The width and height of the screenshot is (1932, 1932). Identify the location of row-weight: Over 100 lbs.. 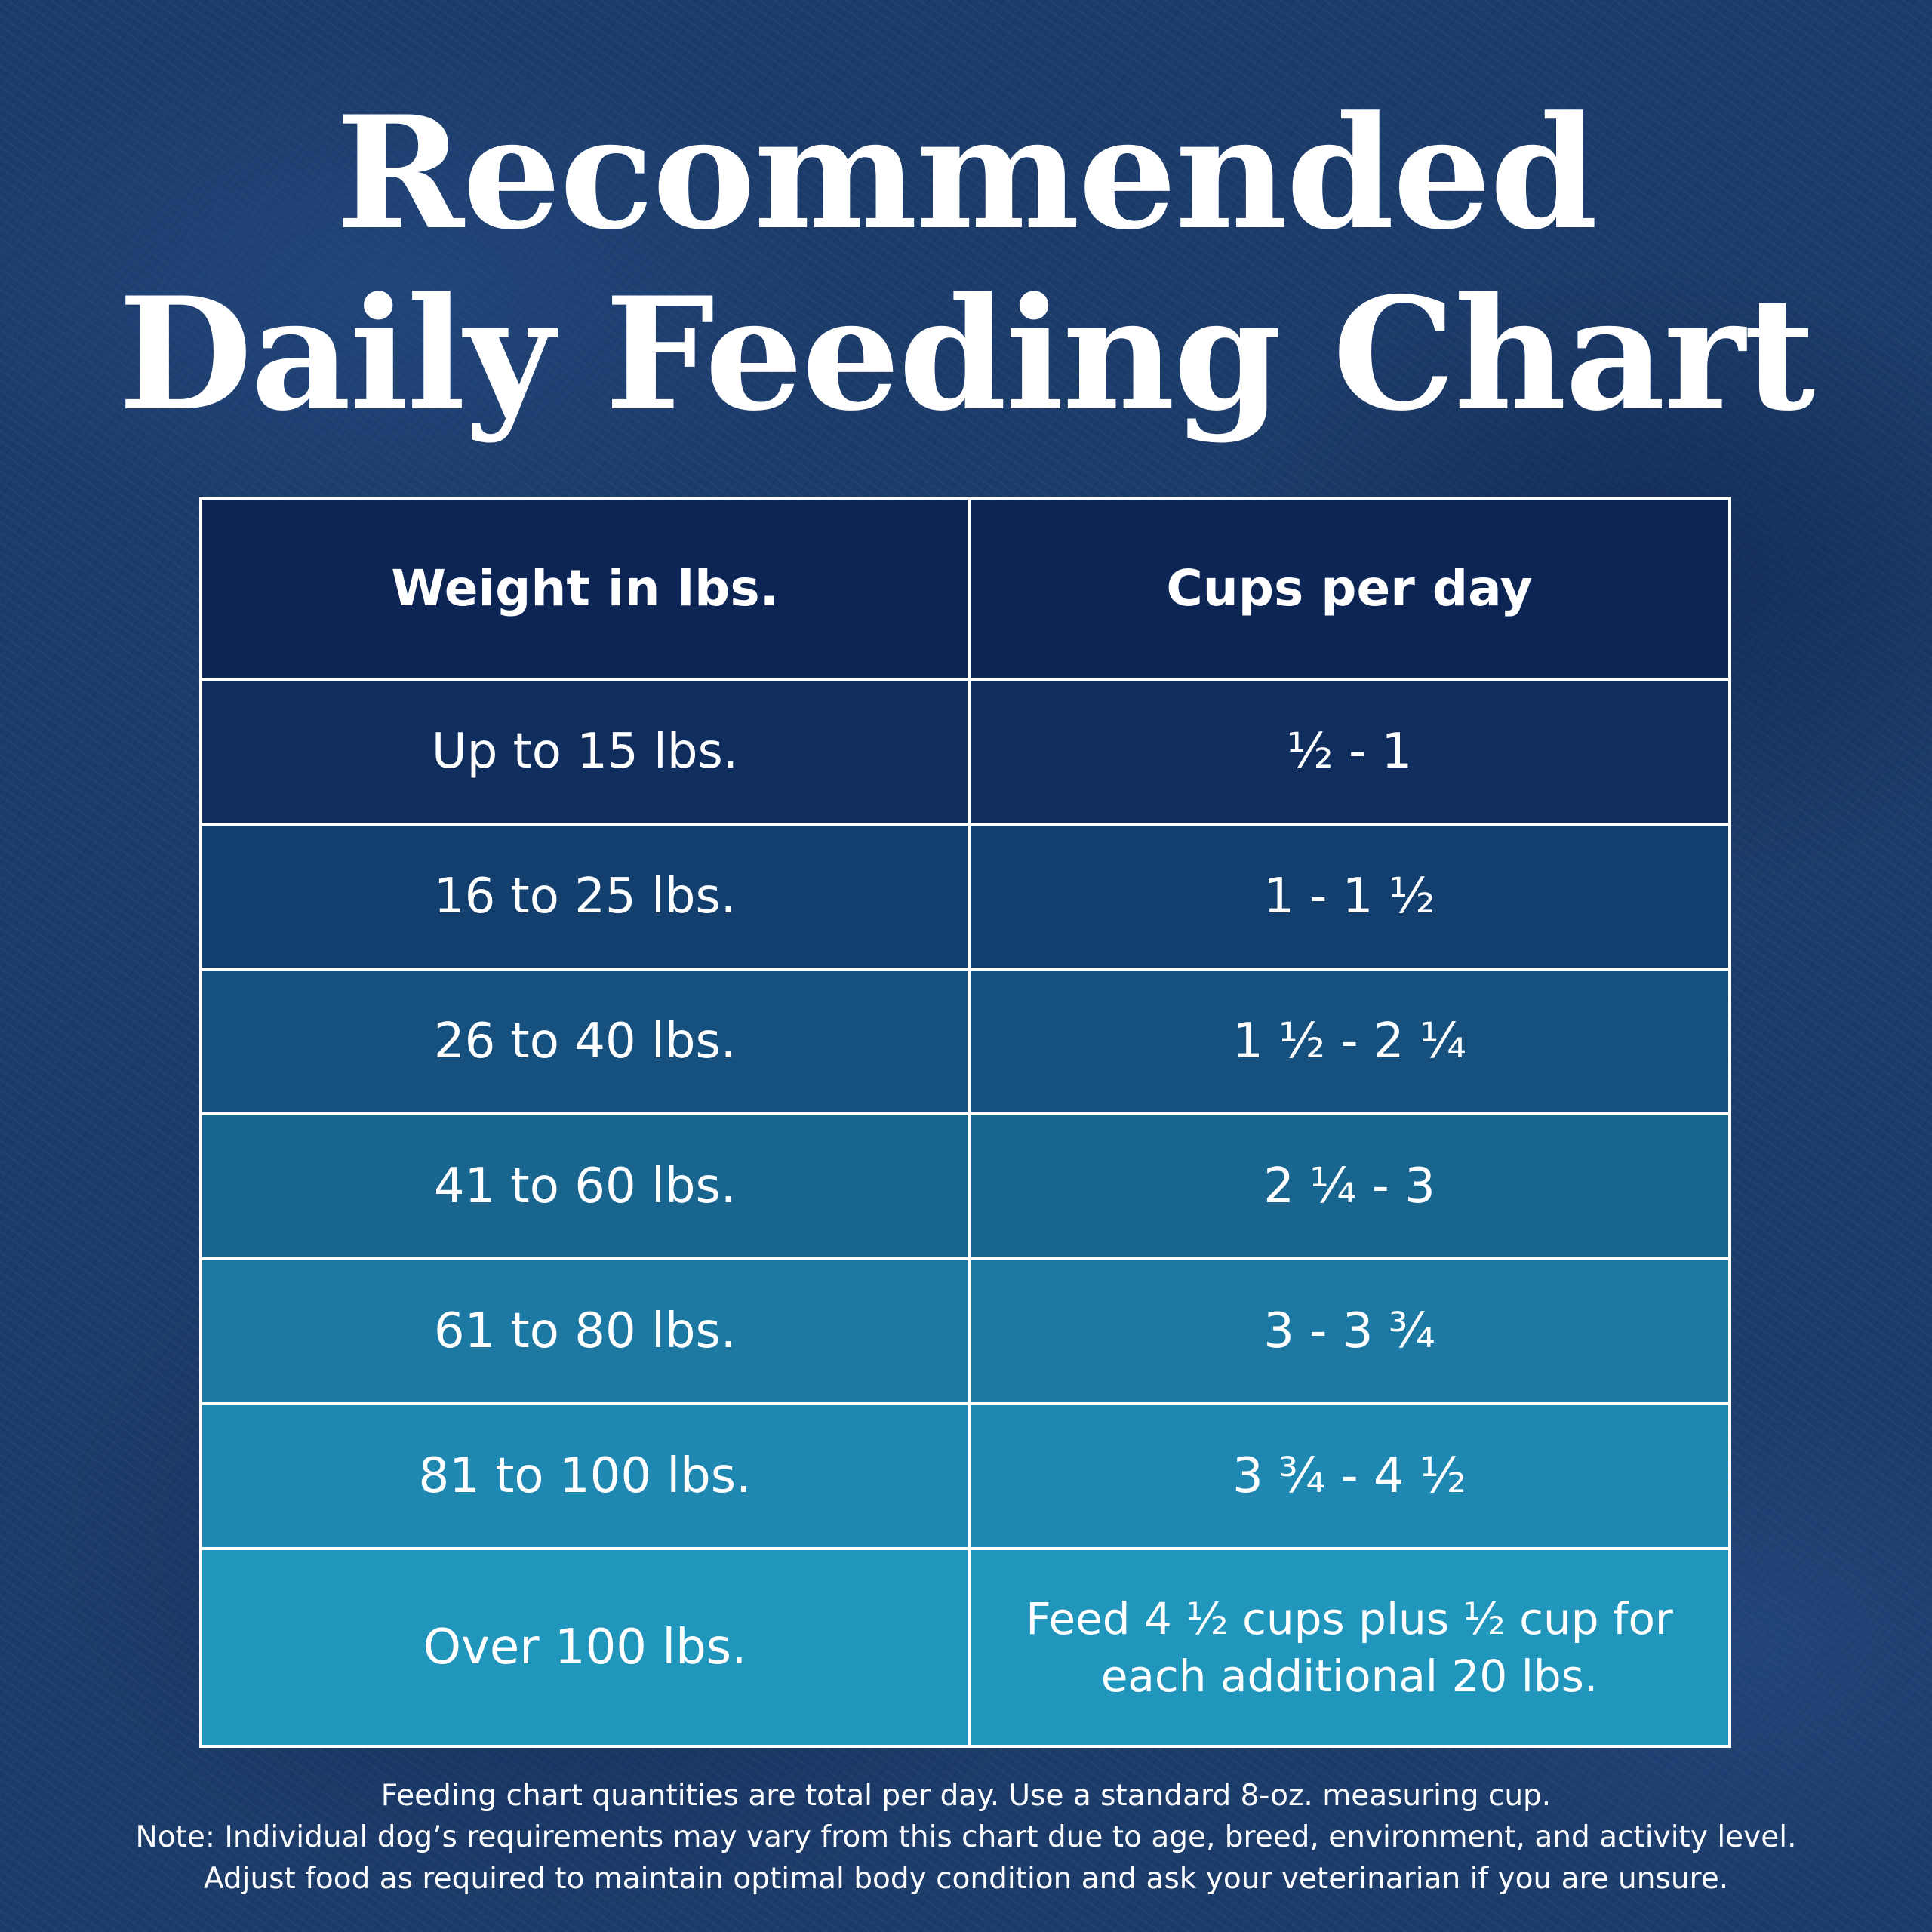
(585, 1647).